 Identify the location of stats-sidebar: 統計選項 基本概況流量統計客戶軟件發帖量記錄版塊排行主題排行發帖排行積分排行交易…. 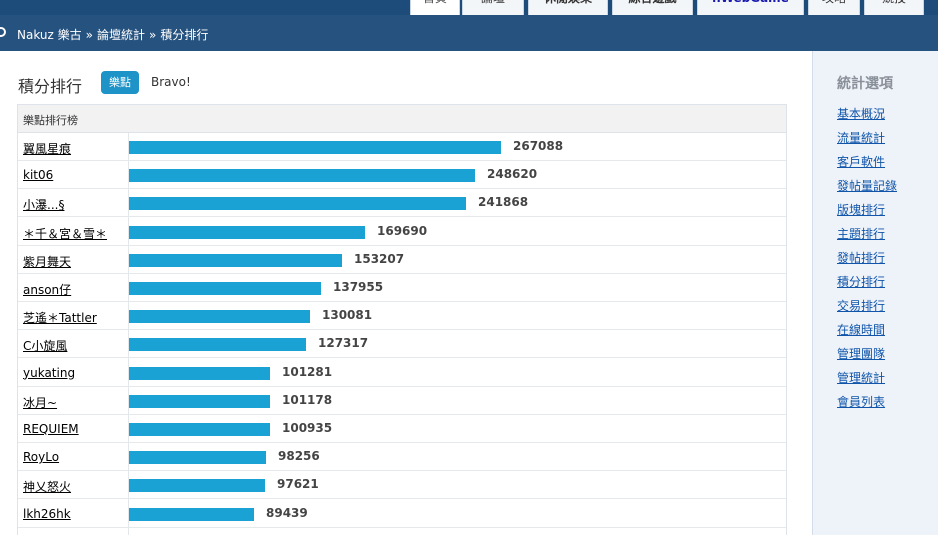
(875, 293).